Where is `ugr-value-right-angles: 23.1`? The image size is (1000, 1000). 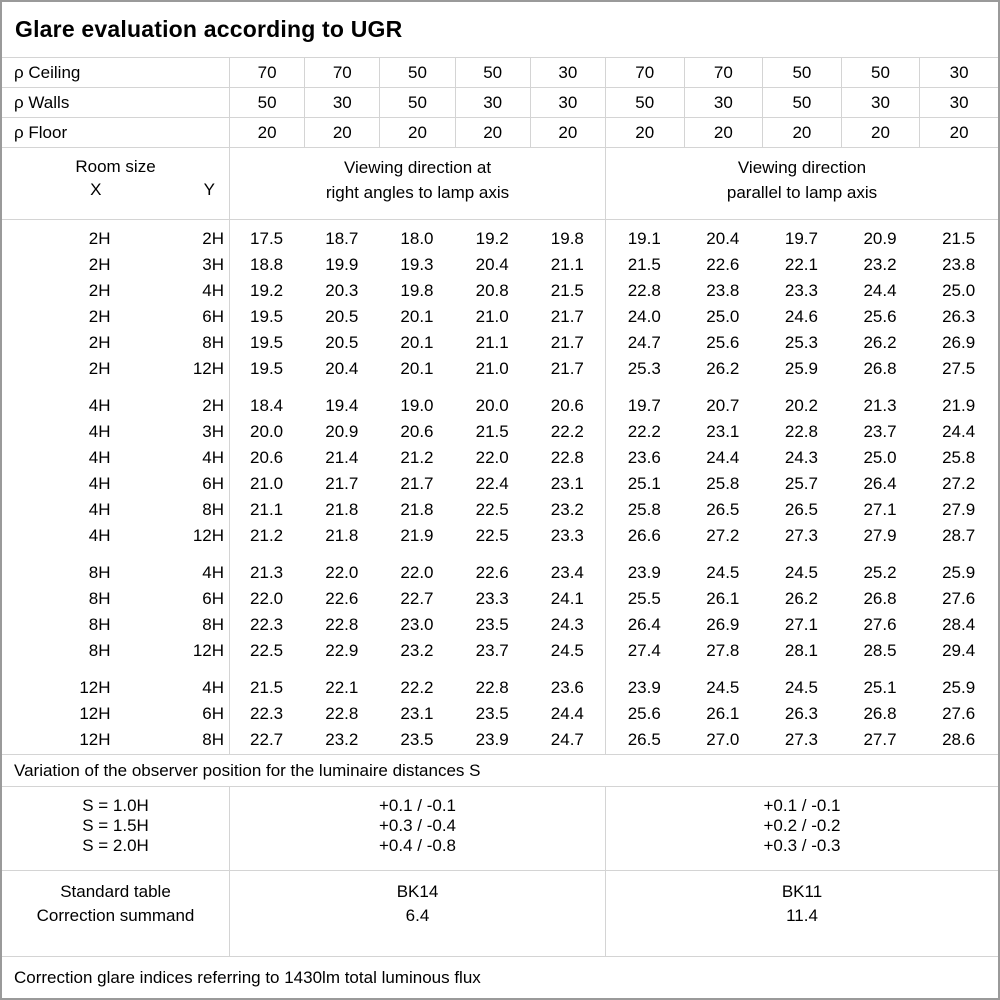 ugr-value-right-angles: 23.1 is located at coordinates (417, 713).